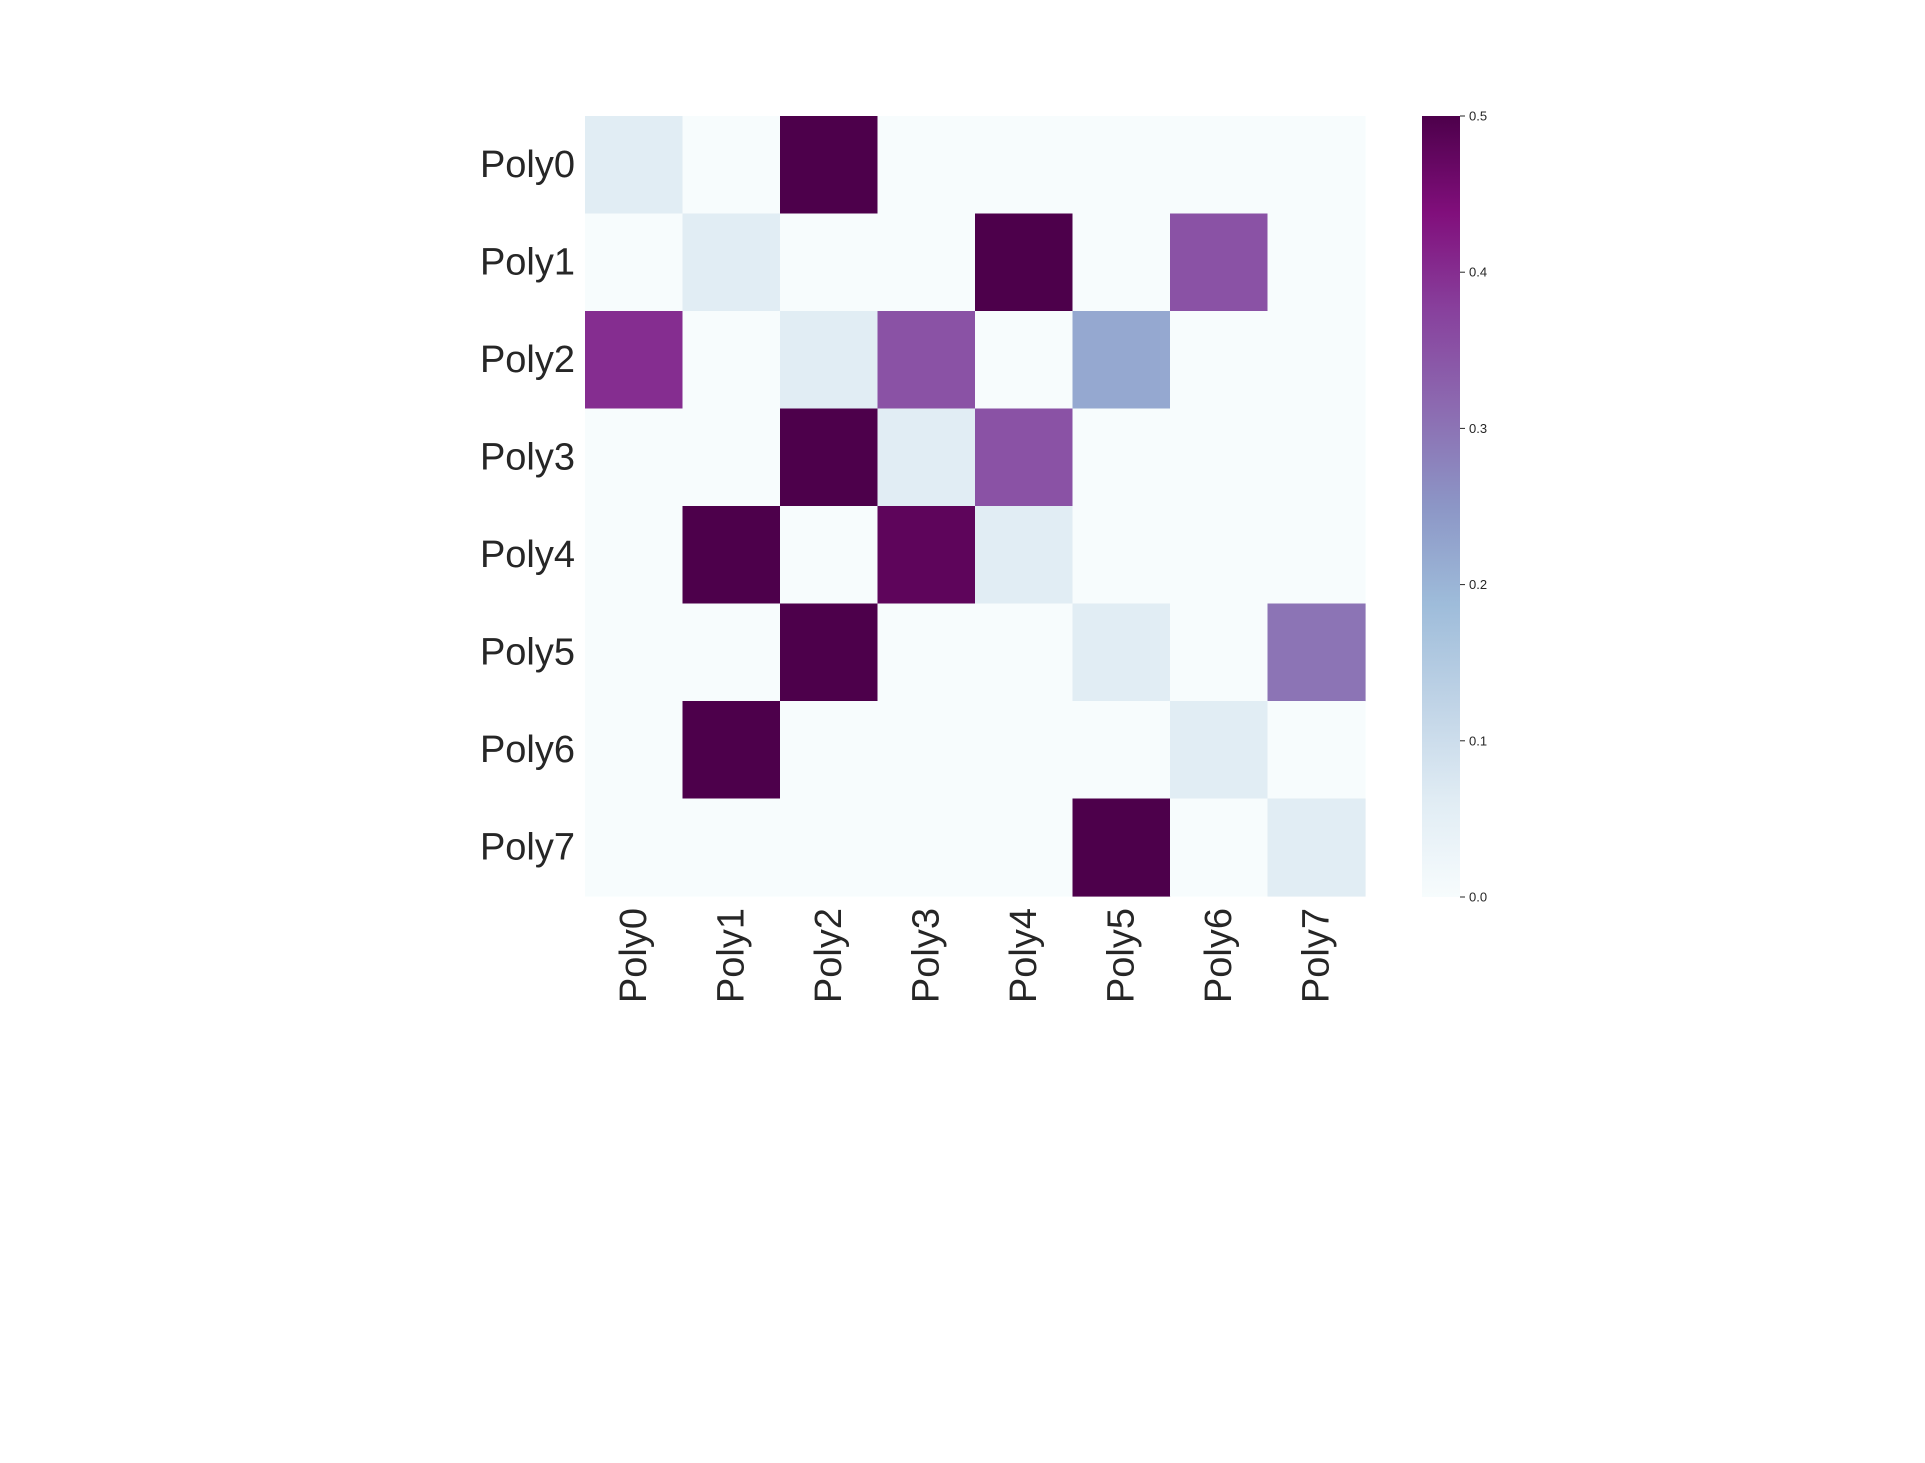  I want to click on heatmap-cell-poly7-poly4, so click(1024, 847).